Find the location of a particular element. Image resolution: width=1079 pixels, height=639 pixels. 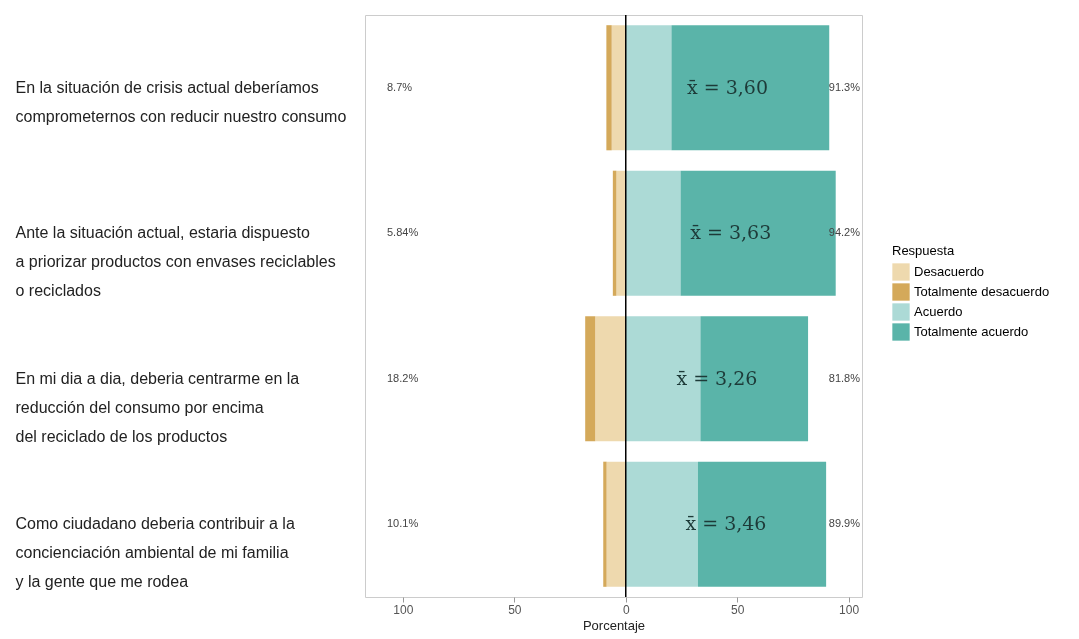

annotation: x̄ = 3,63 is located at coordinates (731, 232).